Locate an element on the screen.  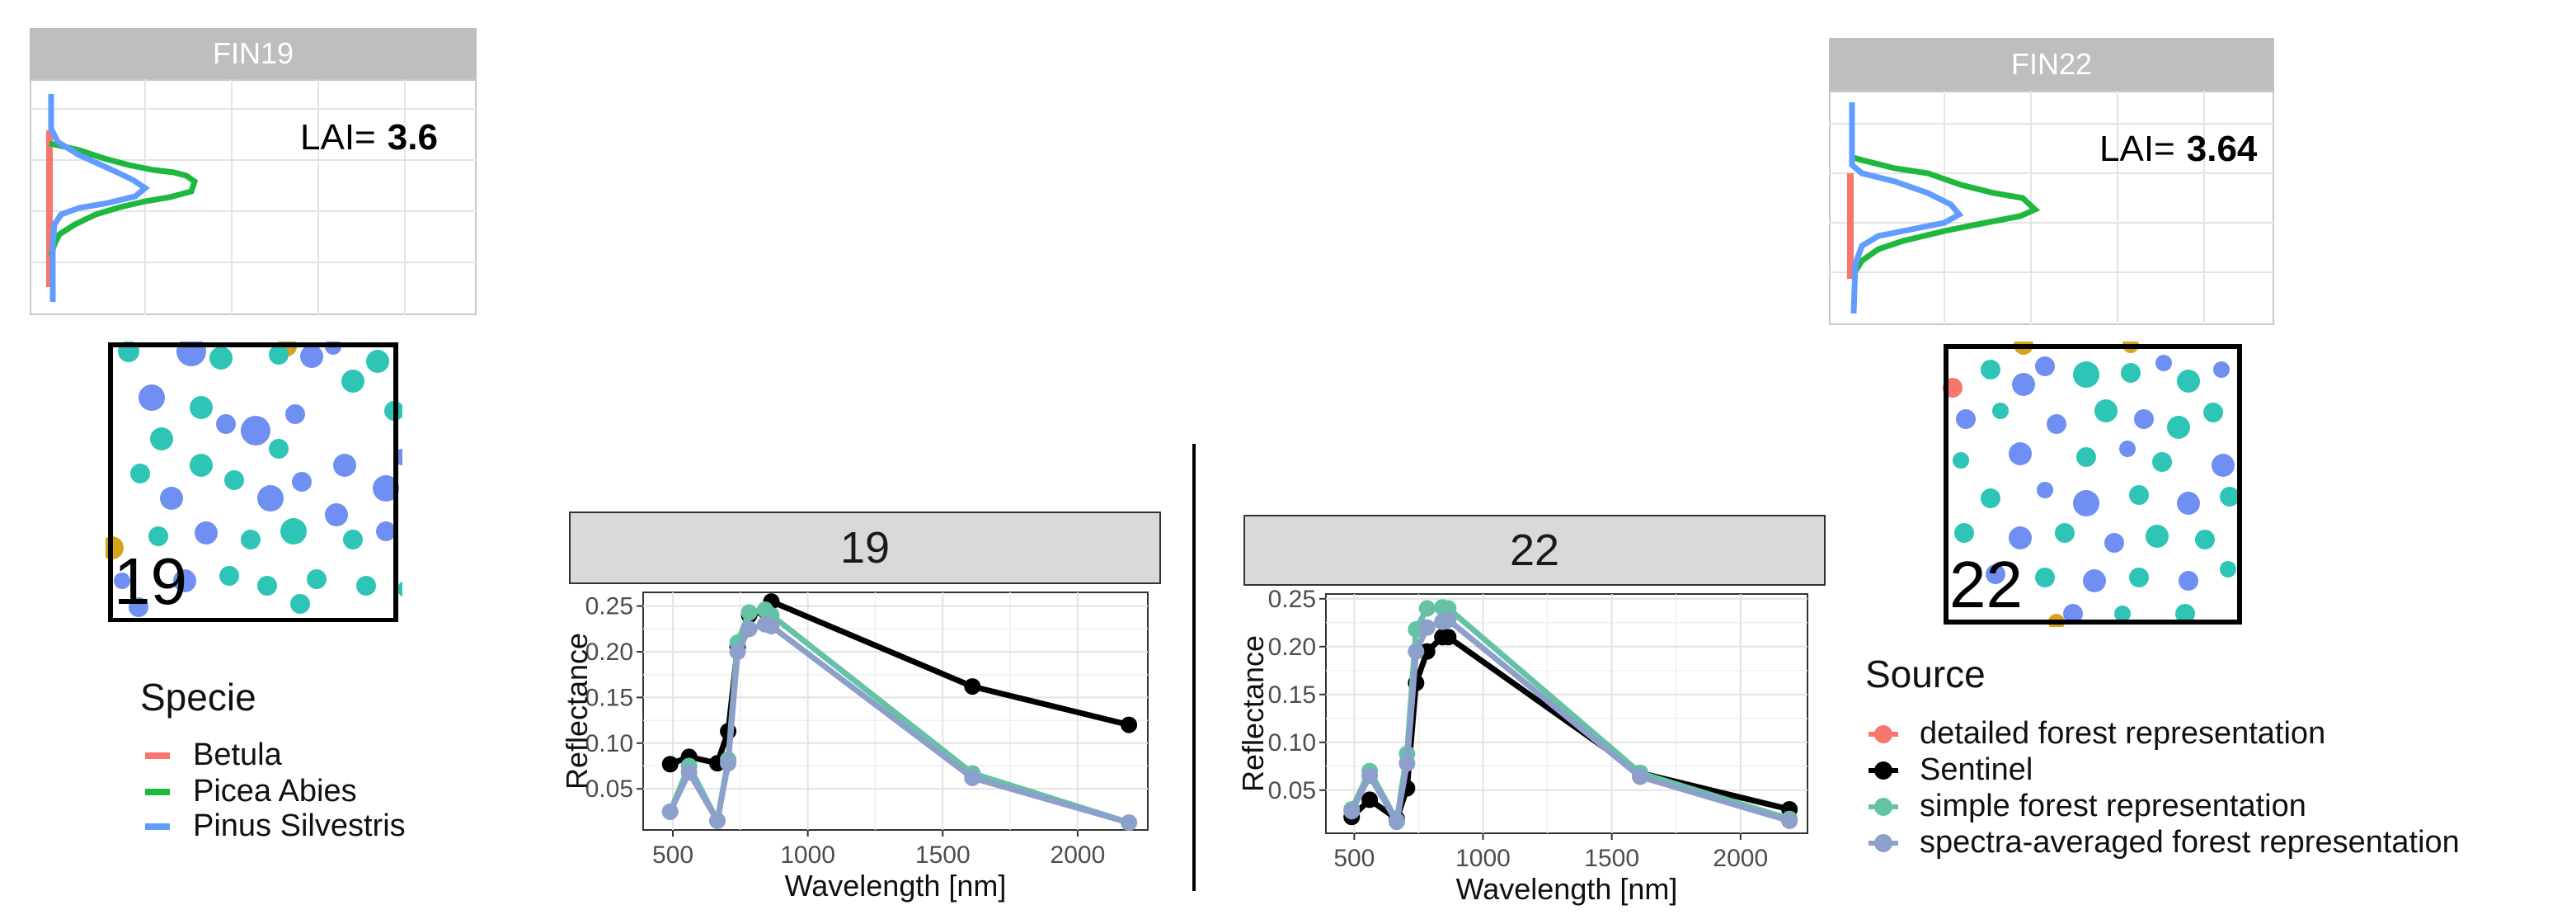
fin22-lai-value: 3.64 is located at coordinates (2222, 149).